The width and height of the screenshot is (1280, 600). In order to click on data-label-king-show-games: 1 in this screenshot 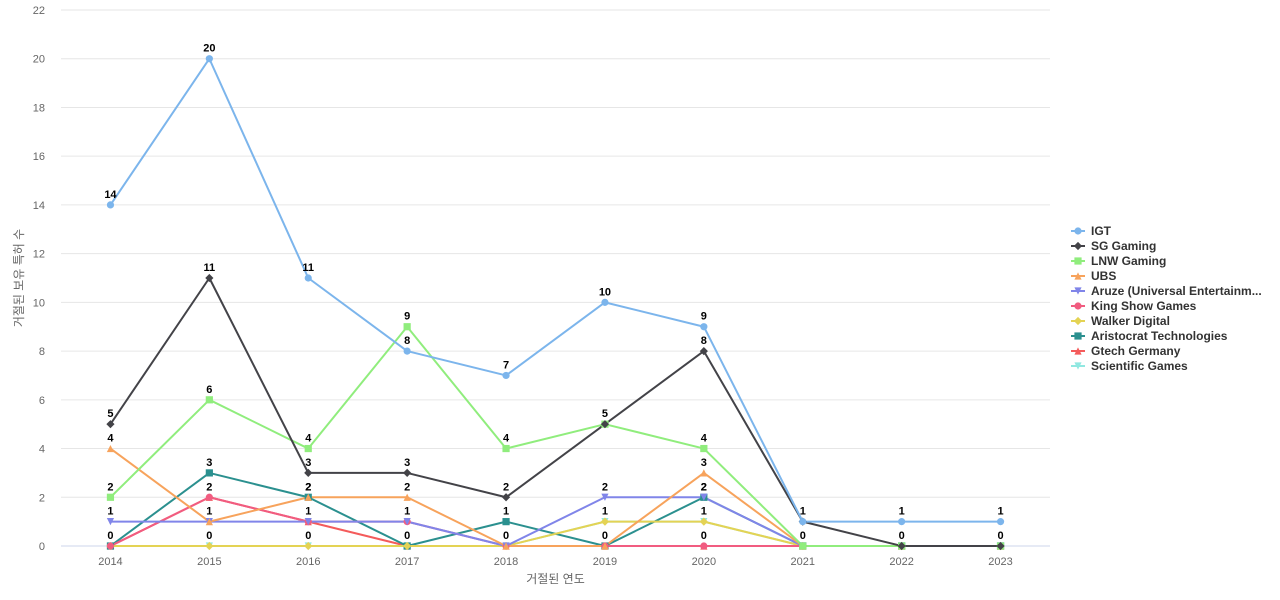, I will do `click(407, 512)`.